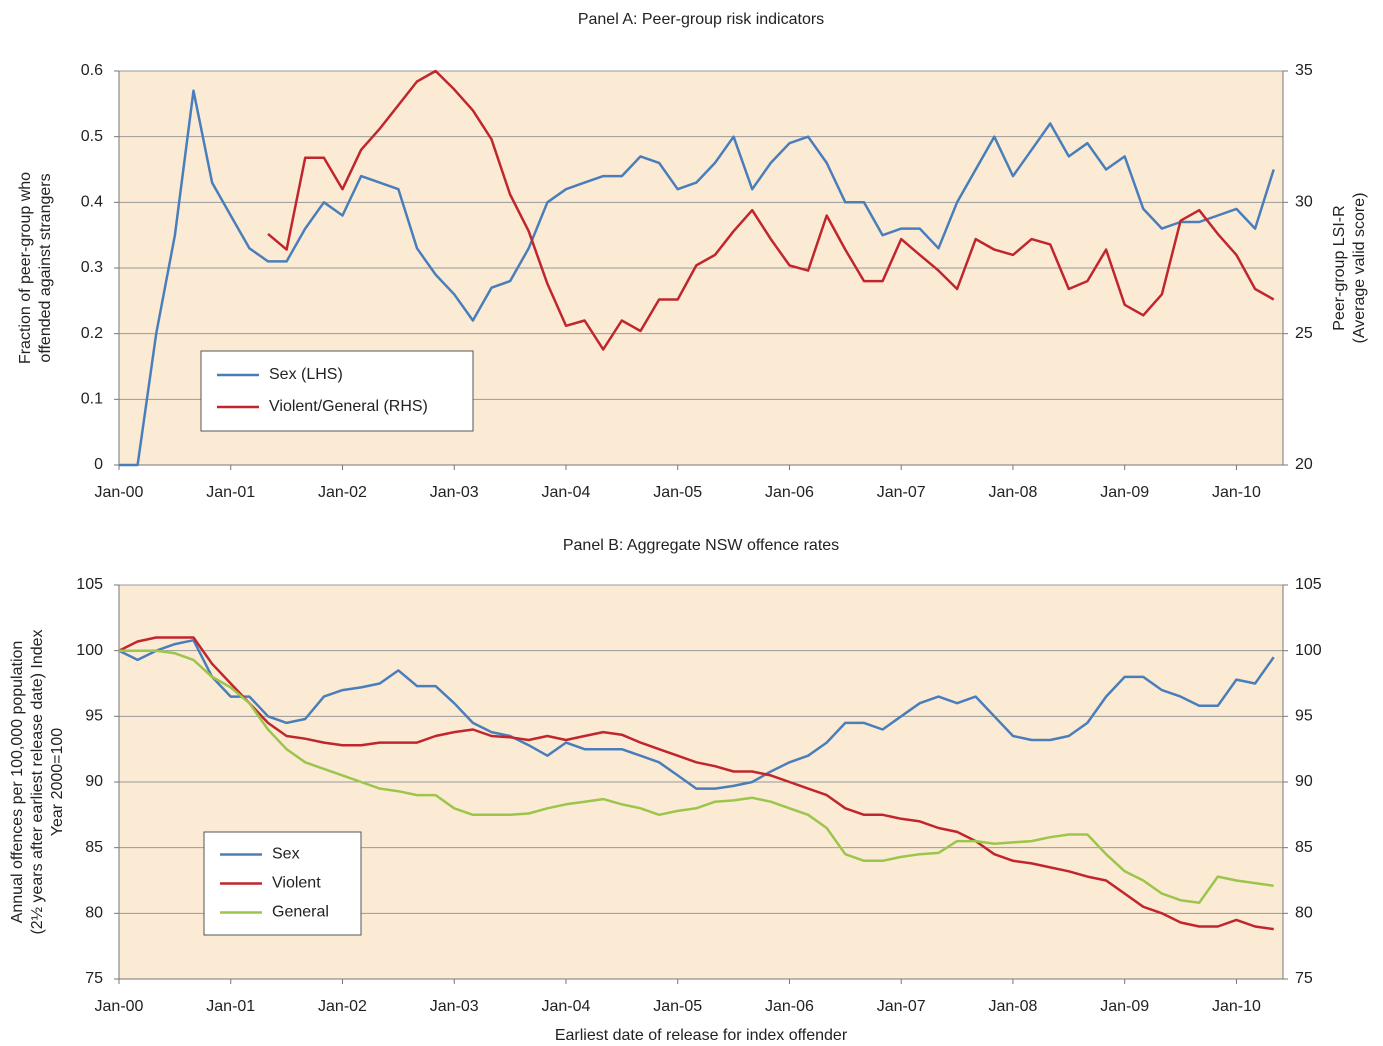 Image resolution: width=1383 pixels, height=1046 pixels. I want to click on y2-axis-label: Peer-group LSI-R, so click(1339, 267).